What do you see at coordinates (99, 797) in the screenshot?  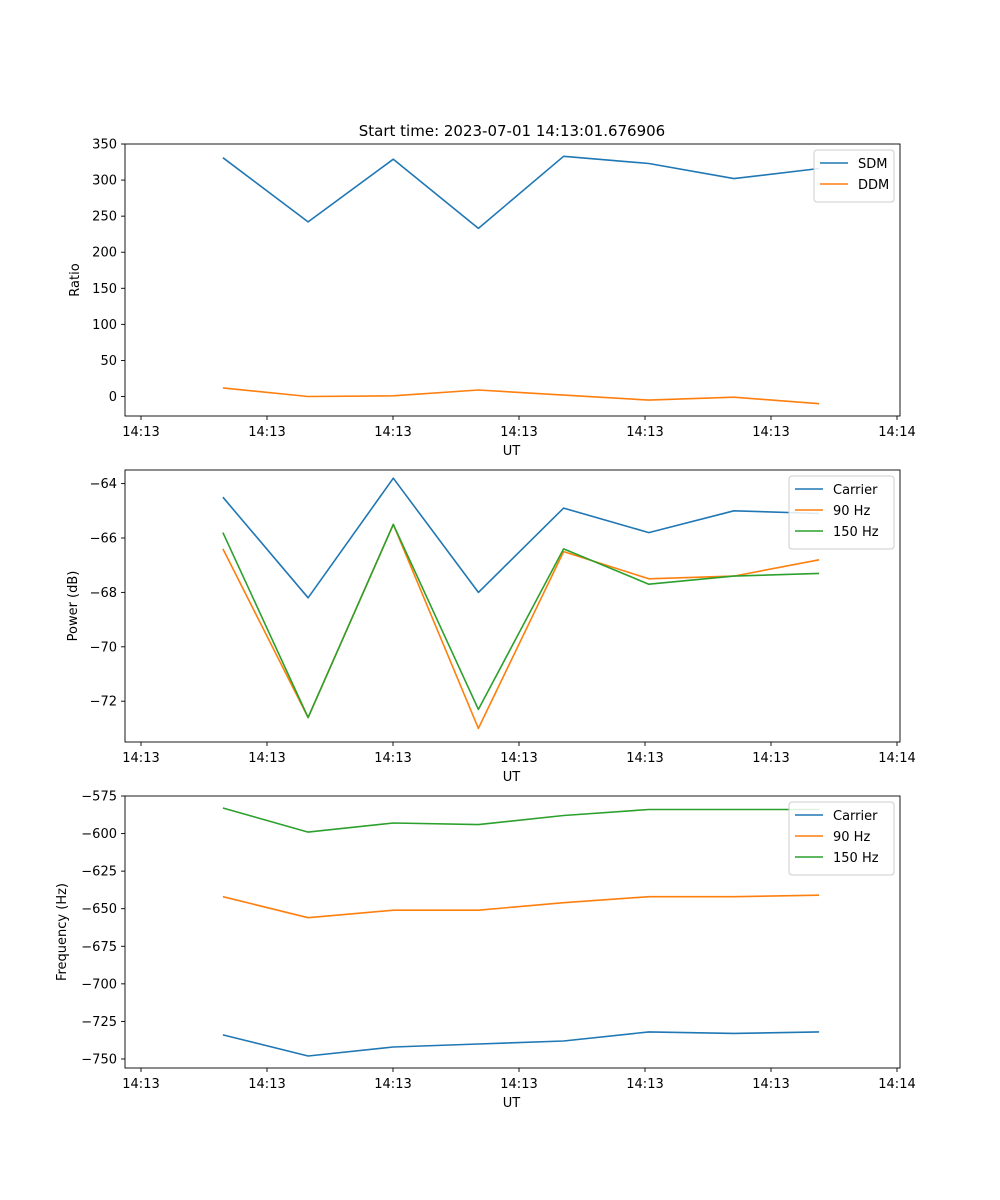 I see `y-tick-label: −575` at bounding box center [99, 797].